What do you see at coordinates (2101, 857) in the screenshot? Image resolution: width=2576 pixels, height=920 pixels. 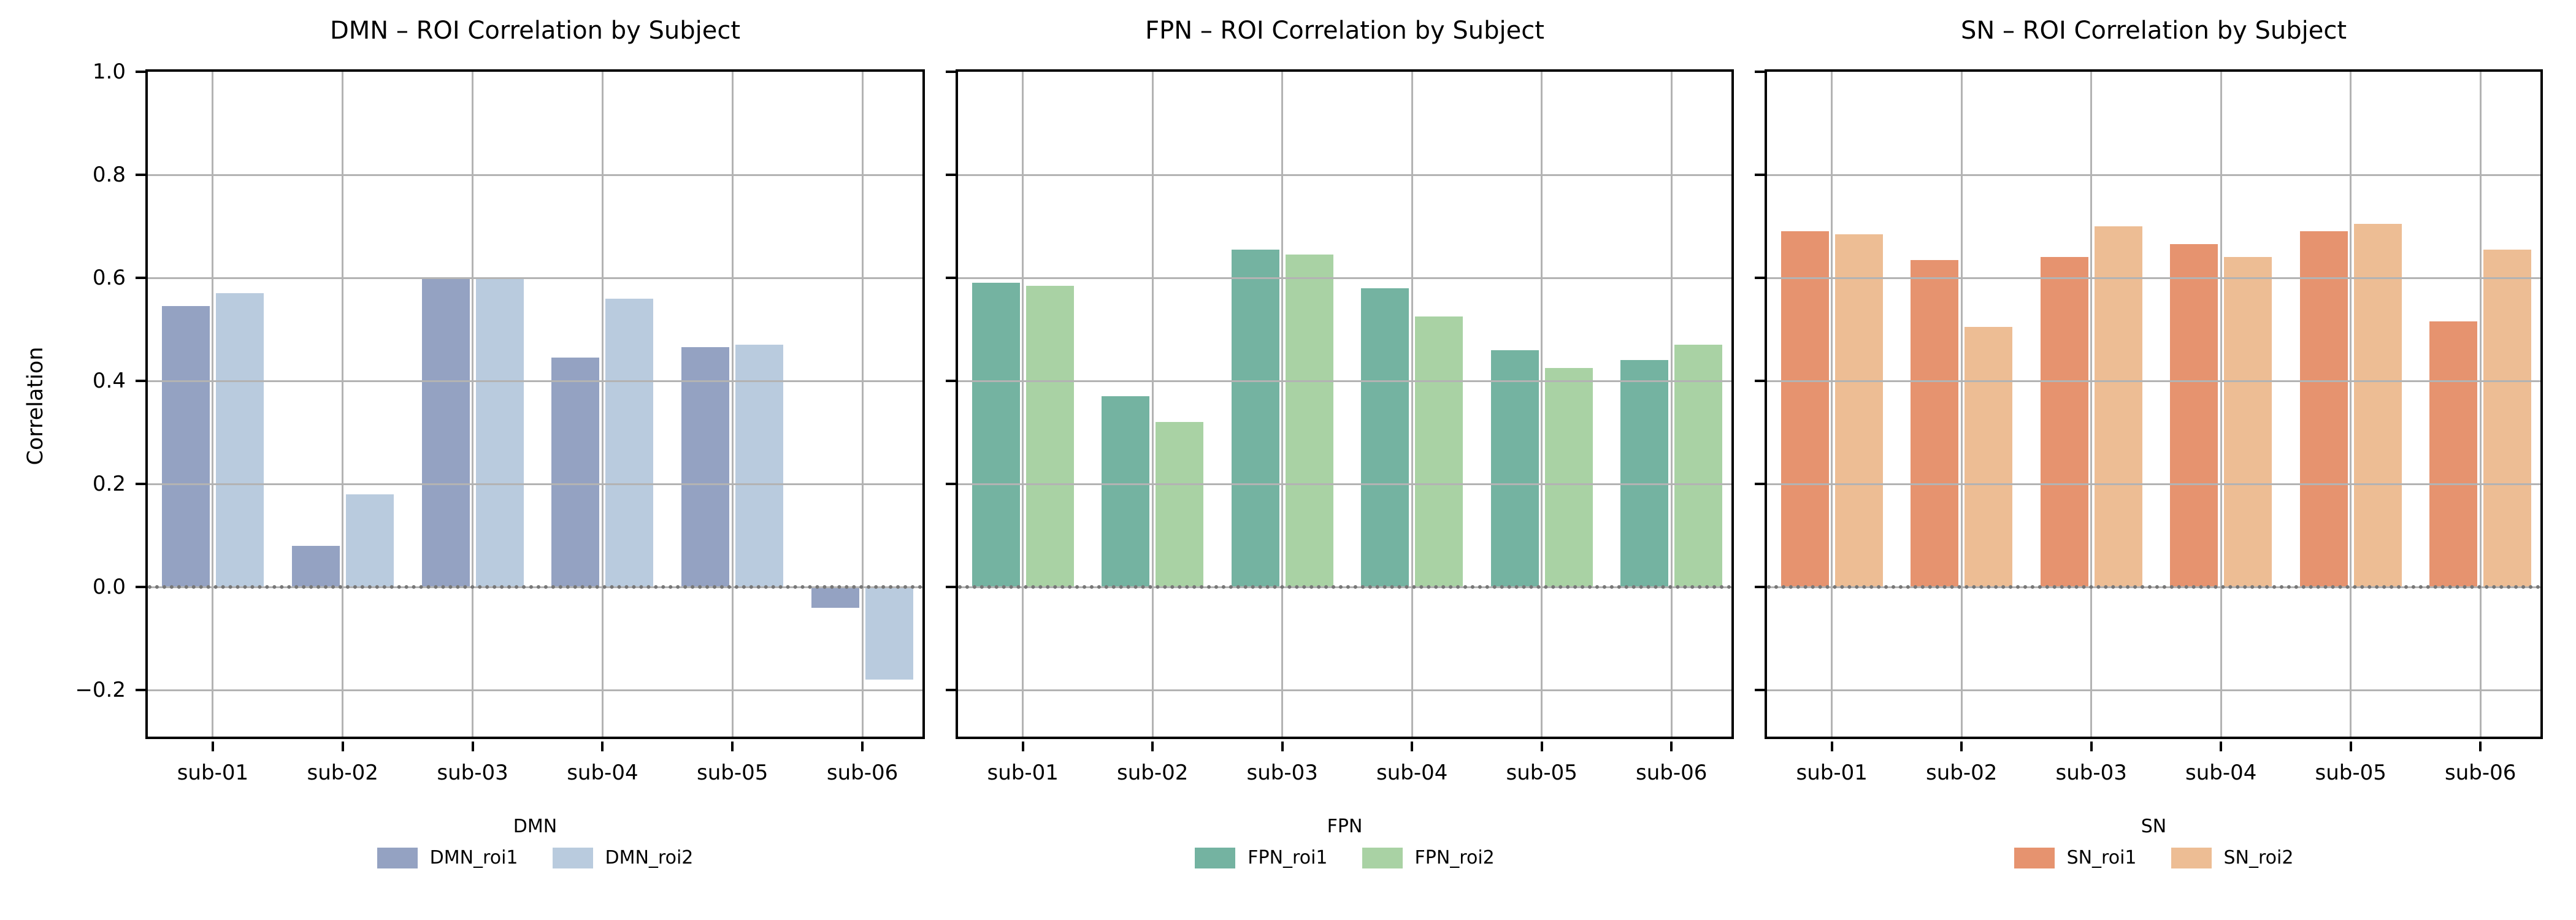 I see `legend-label-roi1: SN_roi1` at bounding box center [2101, 857].